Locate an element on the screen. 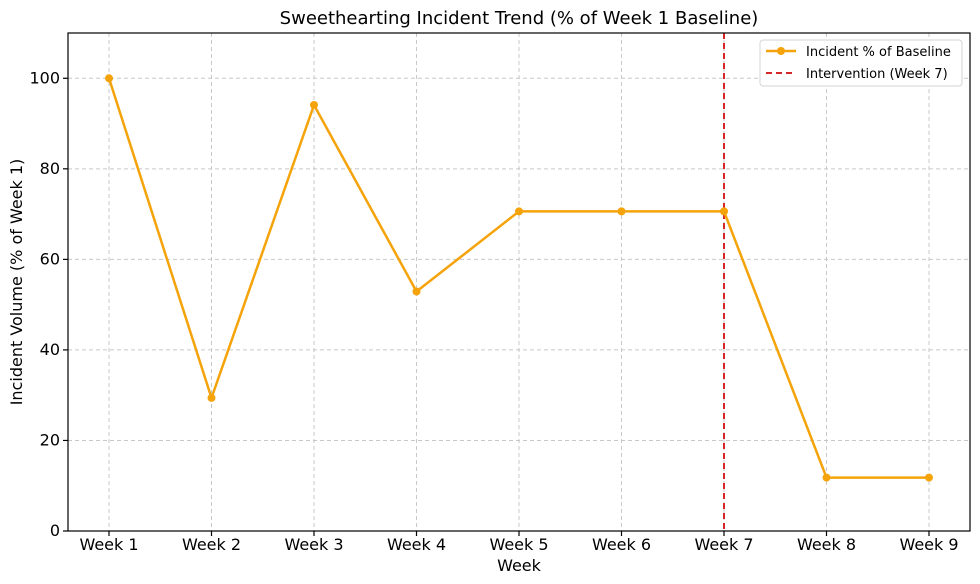  x-tick-label: Week 8 is located at coordinates (826, 544).